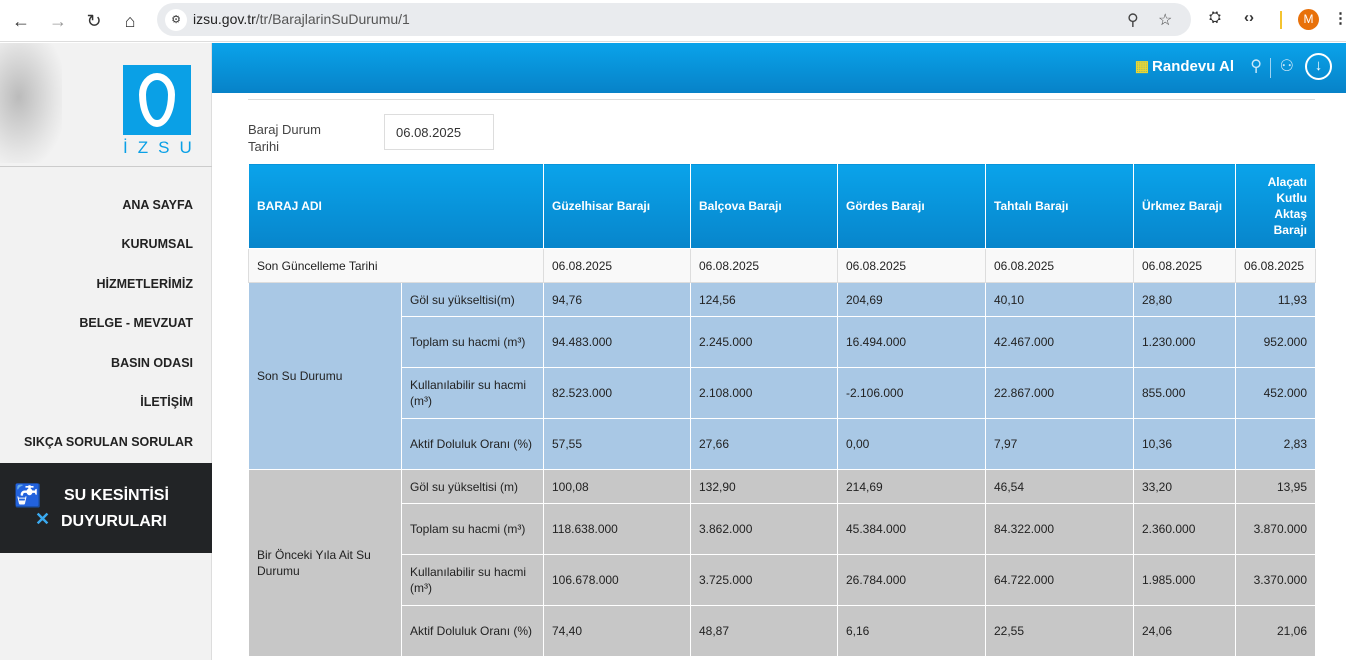 This screenshot has width=1346, height=660. I want to click on metric-value: 214,69, so click(911, 486).